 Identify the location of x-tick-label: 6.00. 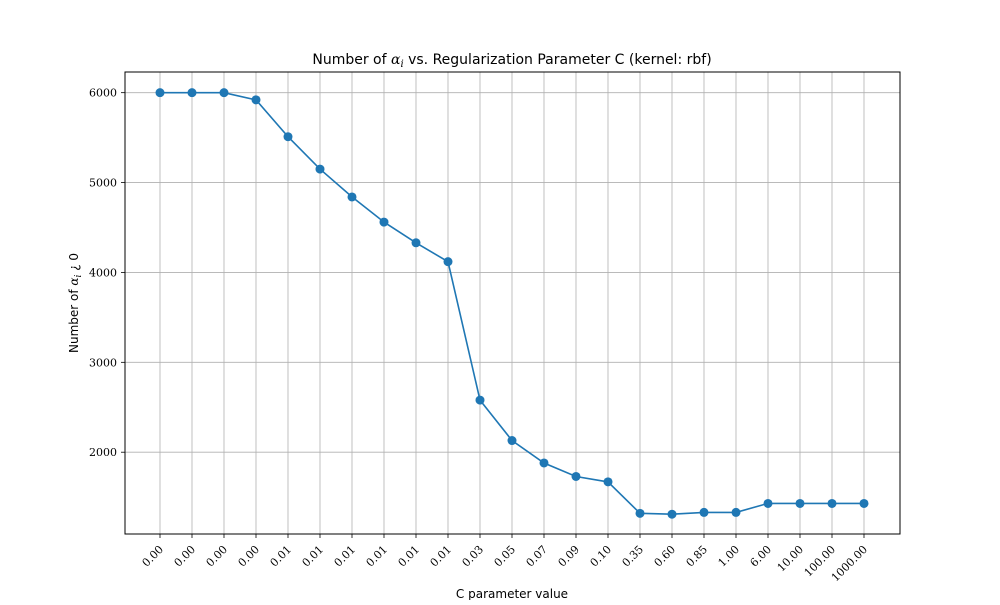
(761, 556).